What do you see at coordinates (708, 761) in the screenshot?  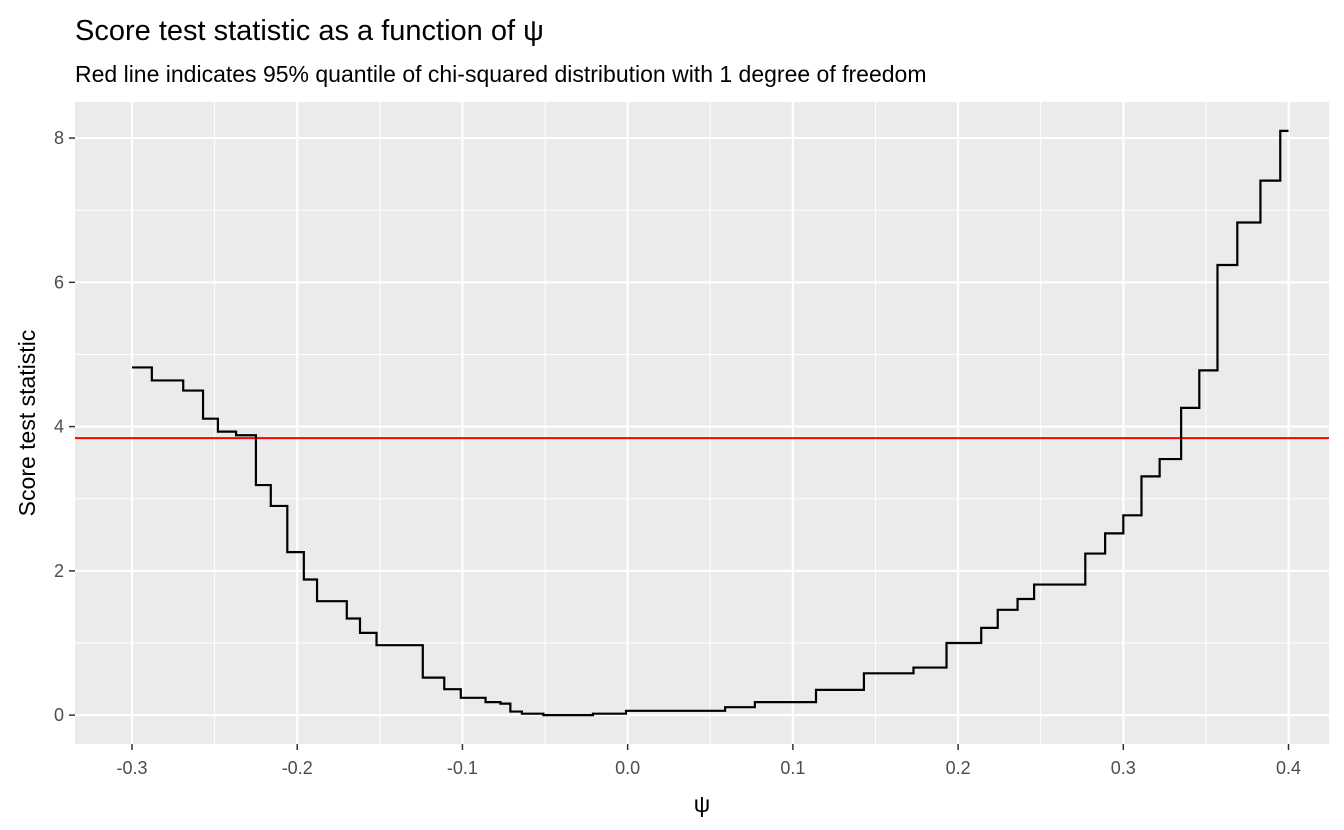 I see `x-axis: -0.3 -0.2 -0.1 0.0 0.1 0.2 0.3 0.4` at bounding box center [708, 761].